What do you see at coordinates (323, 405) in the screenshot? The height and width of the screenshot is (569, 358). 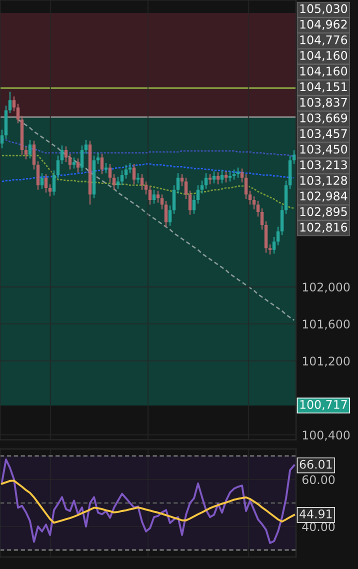 I see `band-label: 100,717` at bounding box center [323, 405].